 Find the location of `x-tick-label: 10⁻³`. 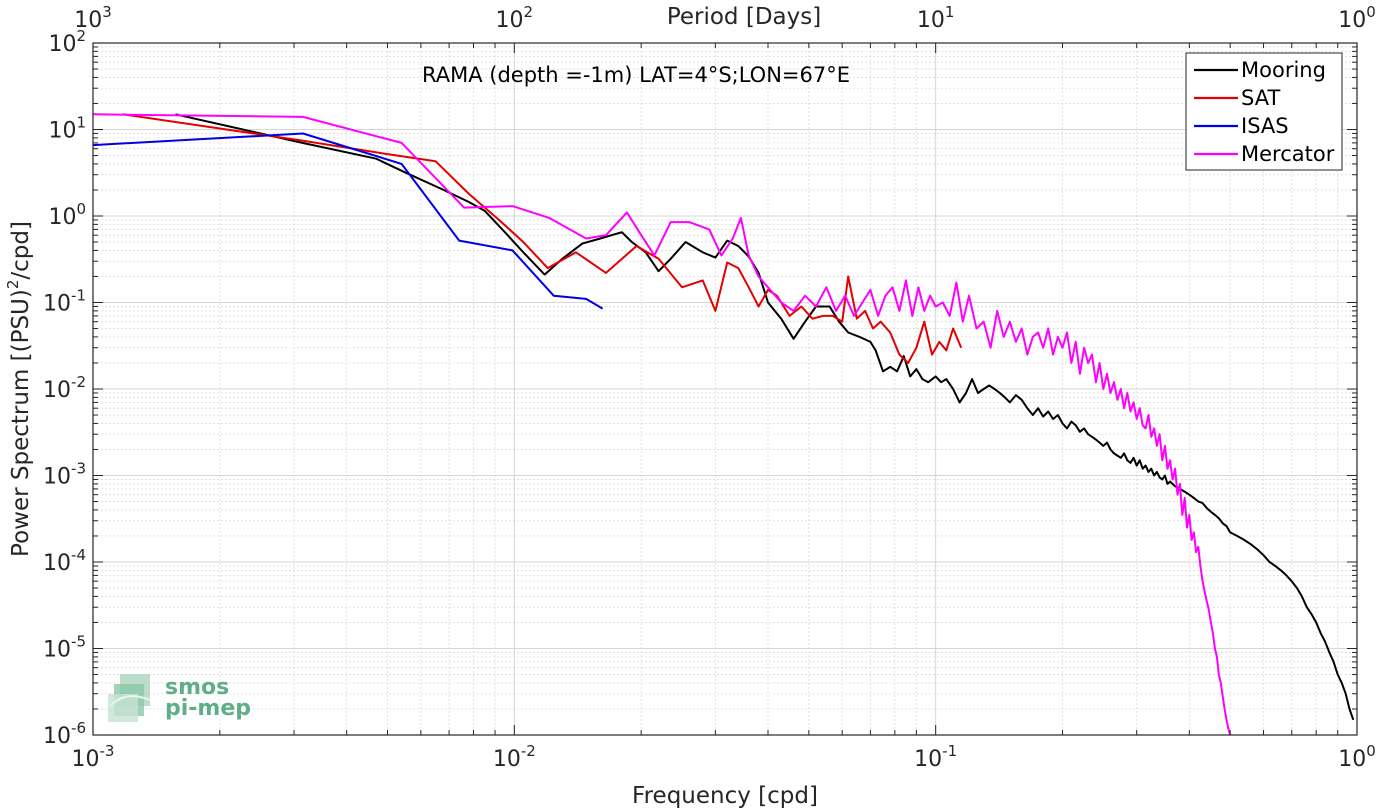

x-tick-label: 10⁻³ is located at coordinates (93, 757).